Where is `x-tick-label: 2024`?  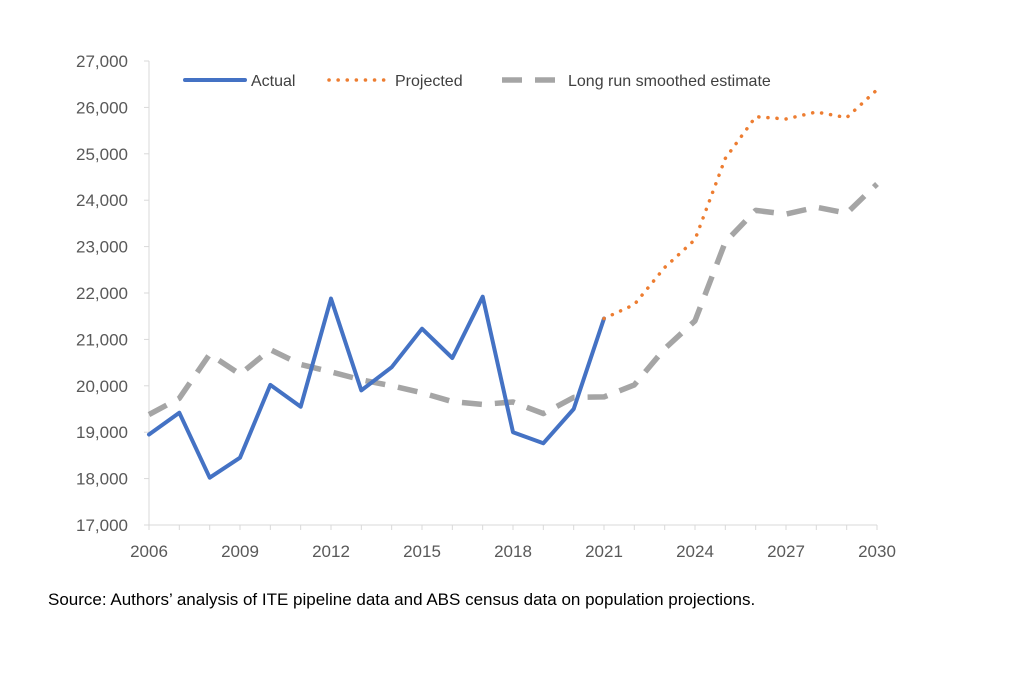 x-tick-label: 2024 is located at coordinates (695, 551).